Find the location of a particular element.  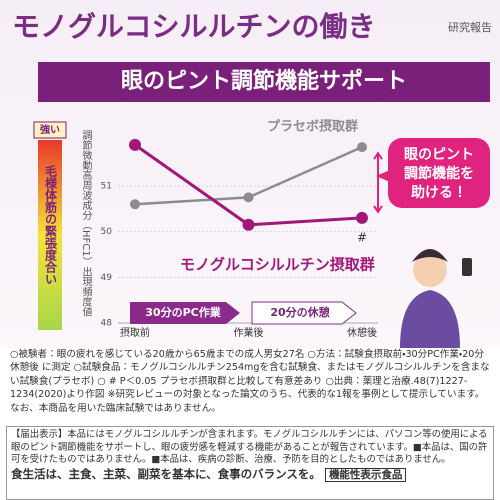

annotation: # is located at coordinates (362, 237).